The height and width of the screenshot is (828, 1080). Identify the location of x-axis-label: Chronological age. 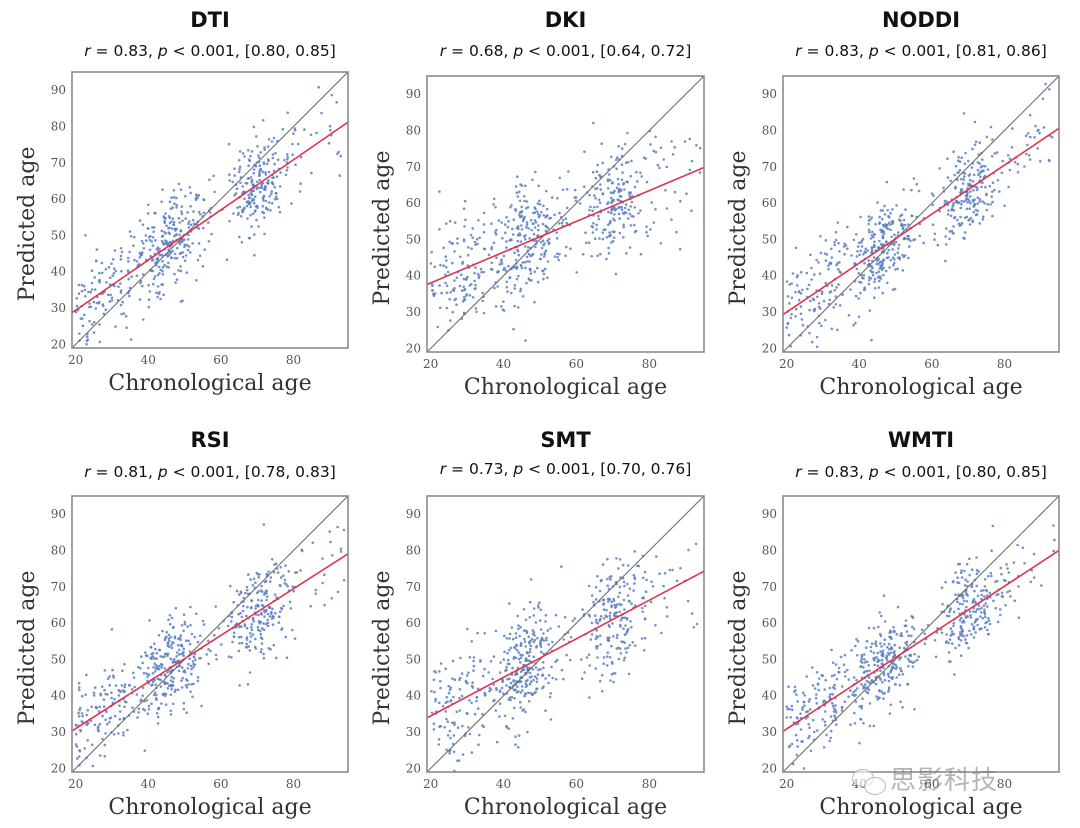
(920, 807).